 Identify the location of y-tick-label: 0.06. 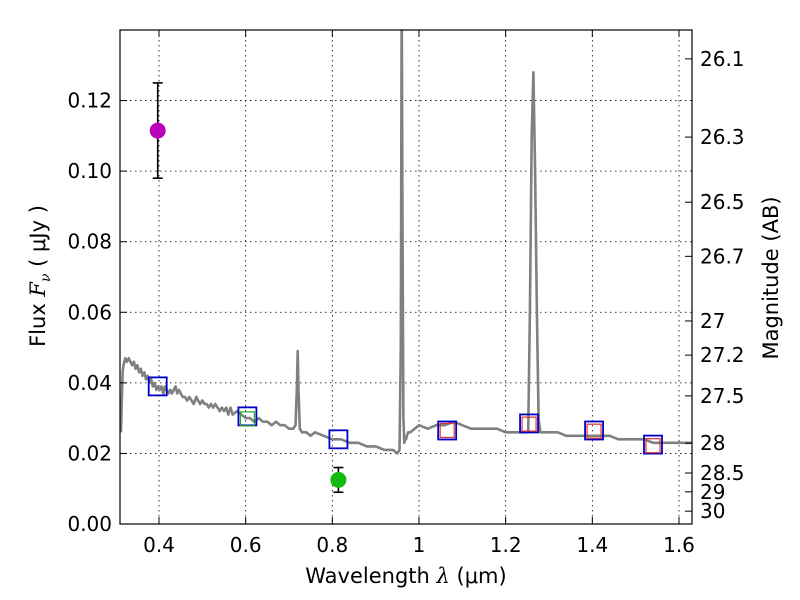
(89, 312).